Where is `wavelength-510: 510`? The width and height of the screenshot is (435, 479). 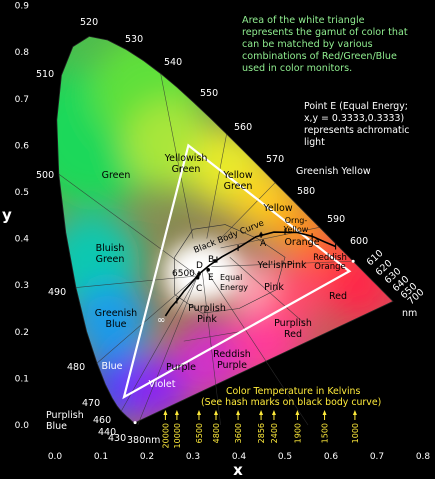
wavelength-510: 510 is located at coordinates (45, 74).